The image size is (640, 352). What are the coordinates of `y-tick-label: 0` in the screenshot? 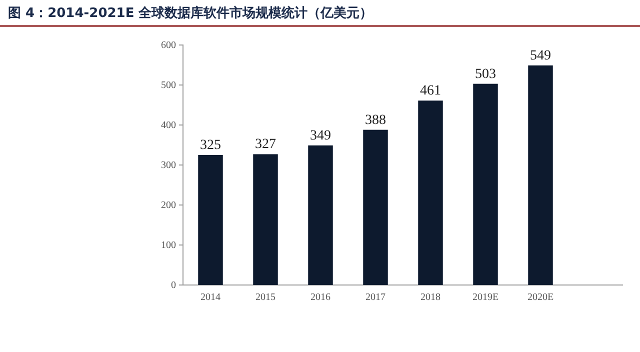 It's located at (173, 286).